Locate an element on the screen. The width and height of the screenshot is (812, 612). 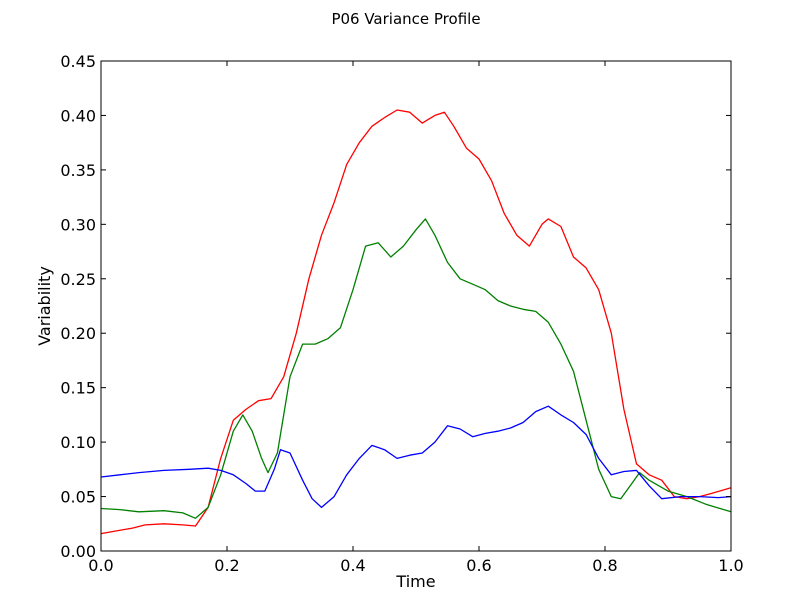
y-tick-label: 0.25 is located at coordinates (78, 279).